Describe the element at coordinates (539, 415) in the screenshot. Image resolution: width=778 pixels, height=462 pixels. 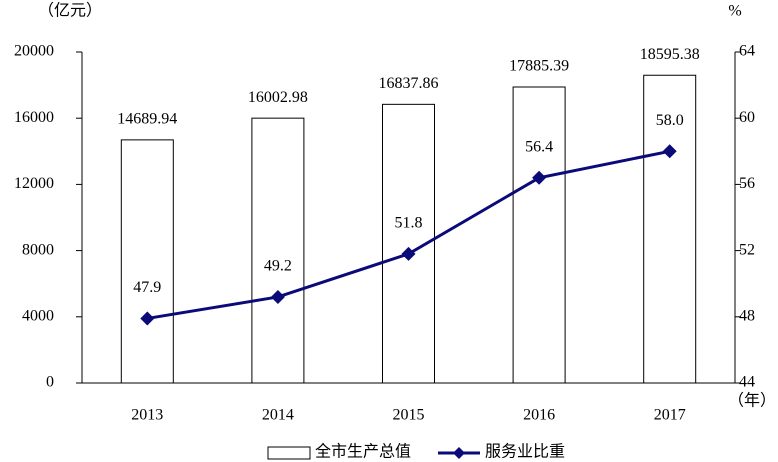
I see `x-tick-label: 2016` at that location.